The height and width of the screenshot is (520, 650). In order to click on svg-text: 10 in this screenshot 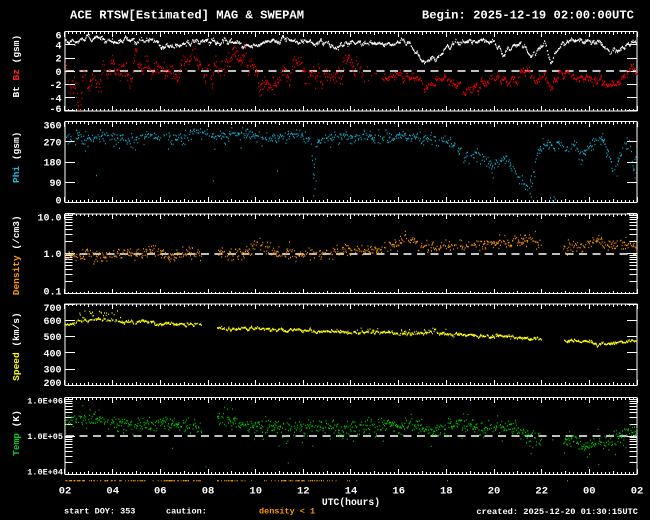, I will do `click(255, 492)`.